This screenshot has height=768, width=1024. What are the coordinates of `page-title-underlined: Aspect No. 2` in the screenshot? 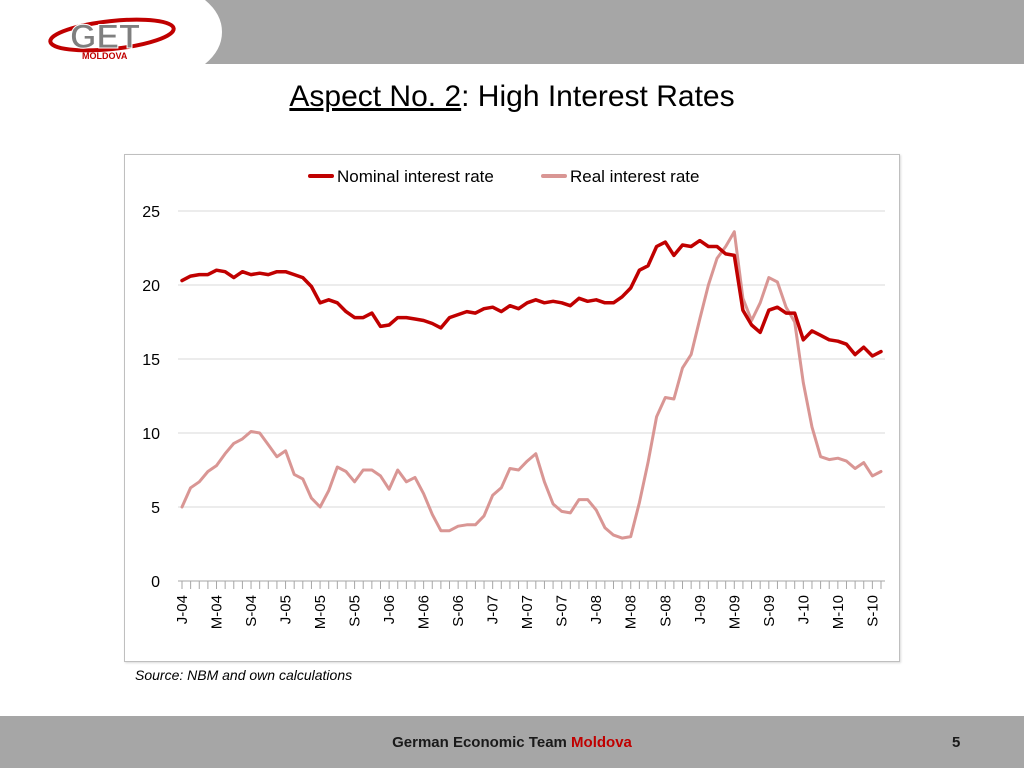 It's located at (375, 96).